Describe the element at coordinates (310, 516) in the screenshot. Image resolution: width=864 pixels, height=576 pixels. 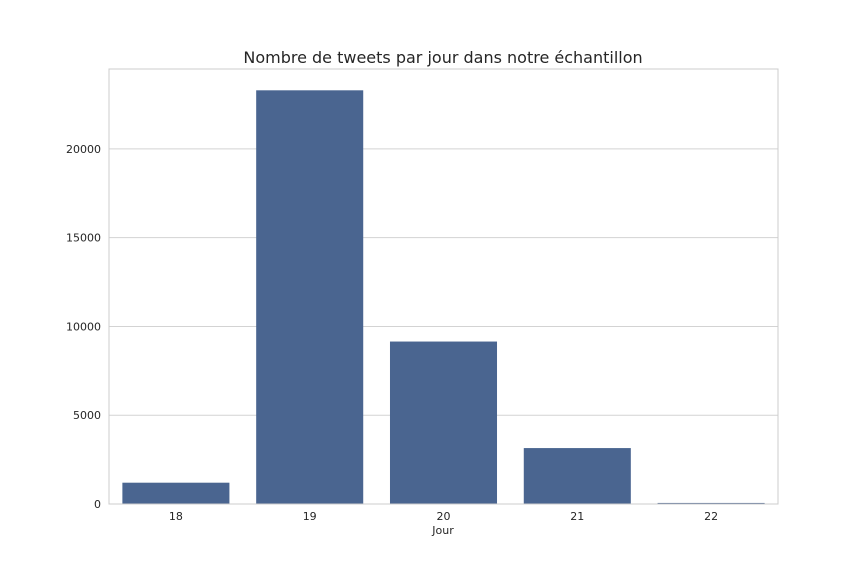
I see `x-tick-label: 19` at that location.